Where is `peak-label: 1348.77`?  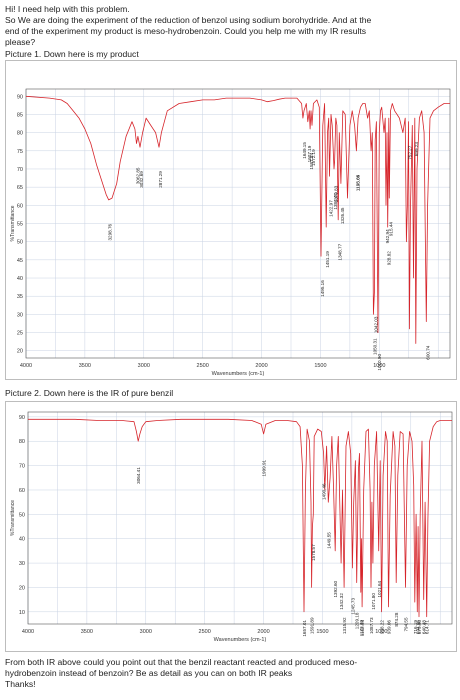 peak-label: 1348.77 is located at coordinates (339, 251).